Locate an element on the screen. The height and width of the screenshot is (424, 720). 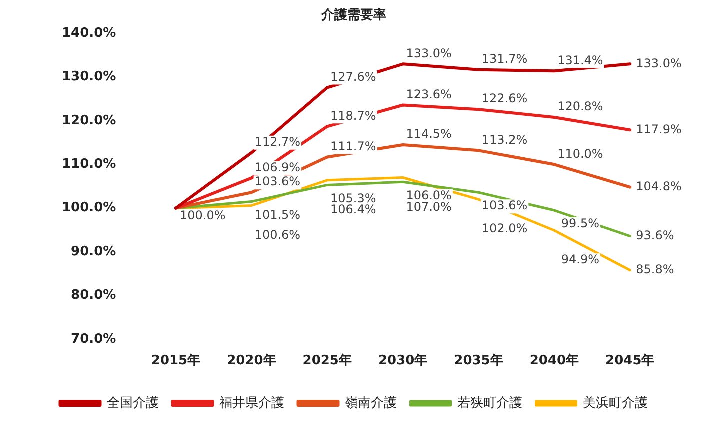
y-tick-label: 100.0% is located at coordinates (89, 208).